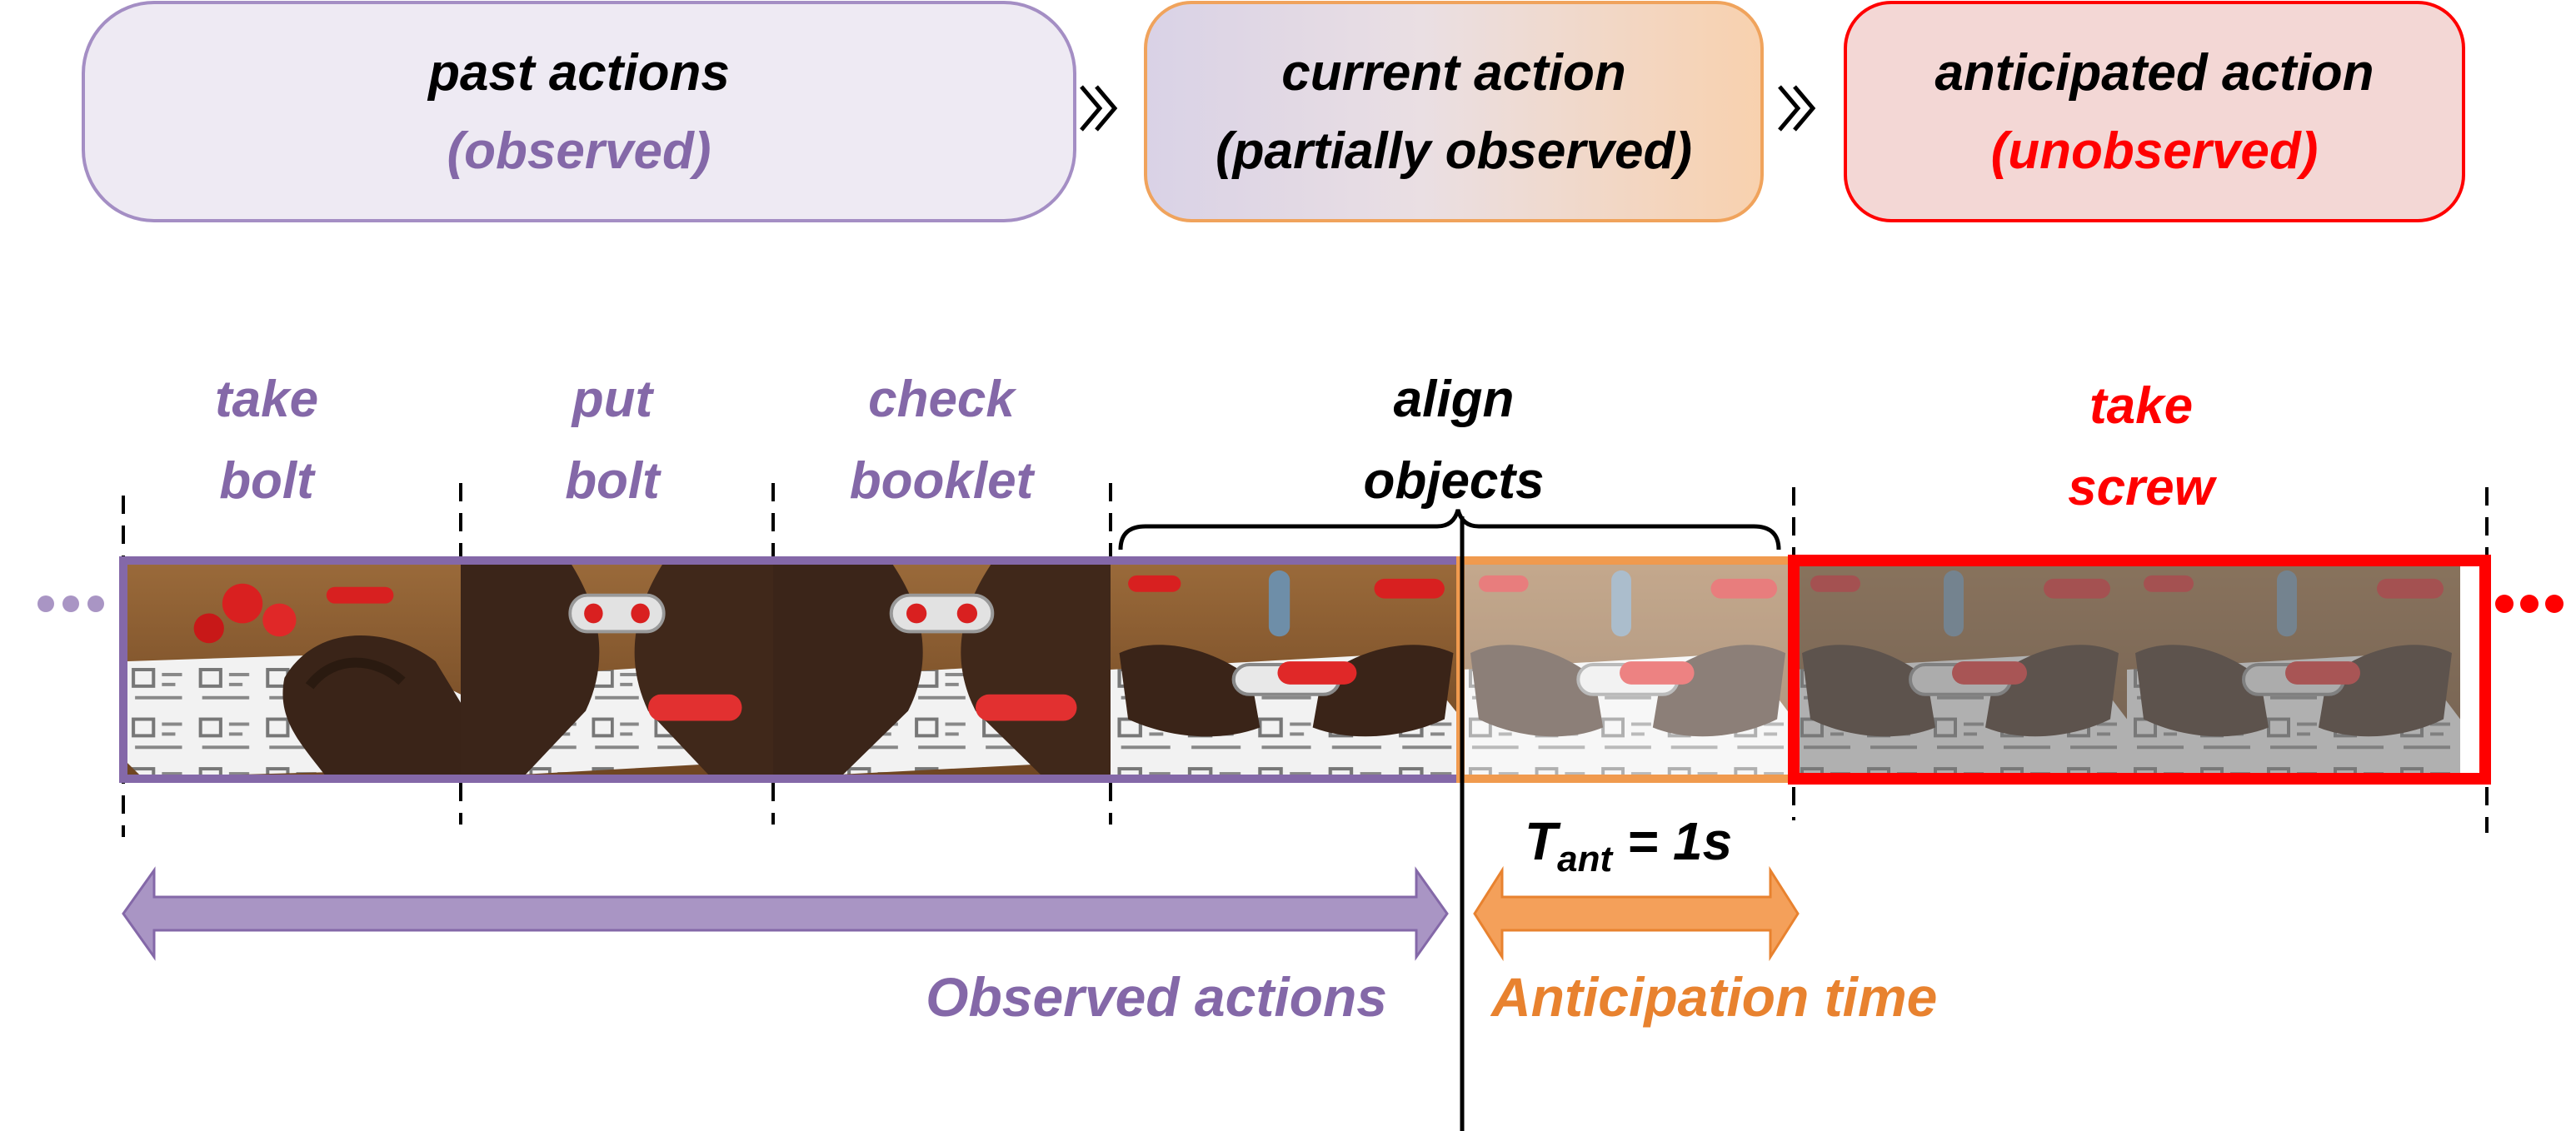  I want to click on action-label-take-bolt: take bolt, so click(266, 440).